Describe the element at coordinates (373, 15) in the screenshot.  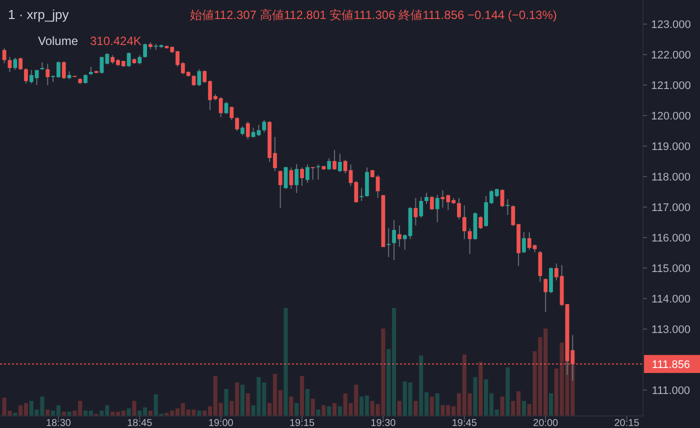
I see `text: 始値112.307 高値112.801 安値111.306 終値111.856 −0.144 (−0.13%)` at that location.